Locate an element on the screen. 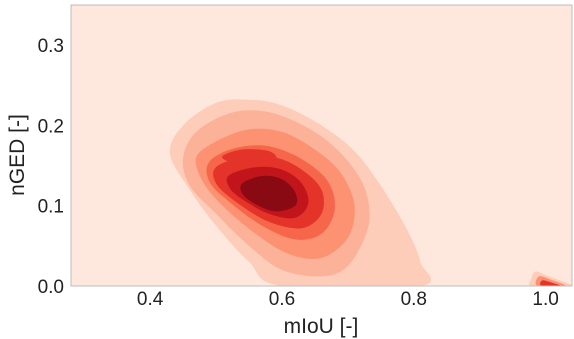  y-tick-label: 0.2 is located at coordinates (51, 126).